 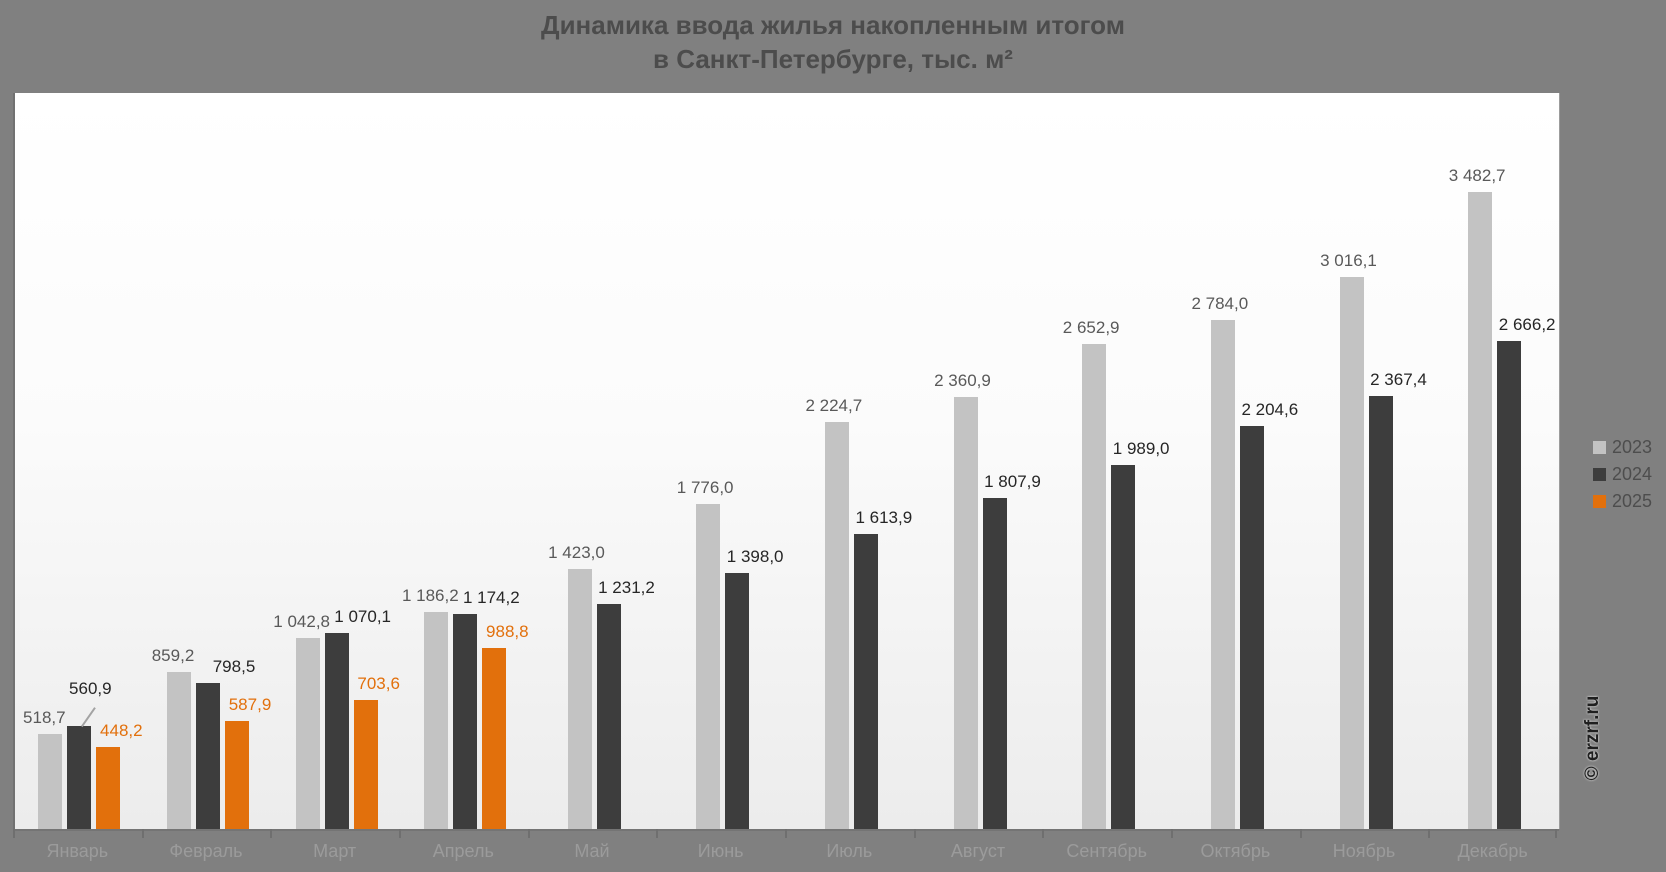 I want to click on value-label: 2 652,9, so click(x=1091, y=327).